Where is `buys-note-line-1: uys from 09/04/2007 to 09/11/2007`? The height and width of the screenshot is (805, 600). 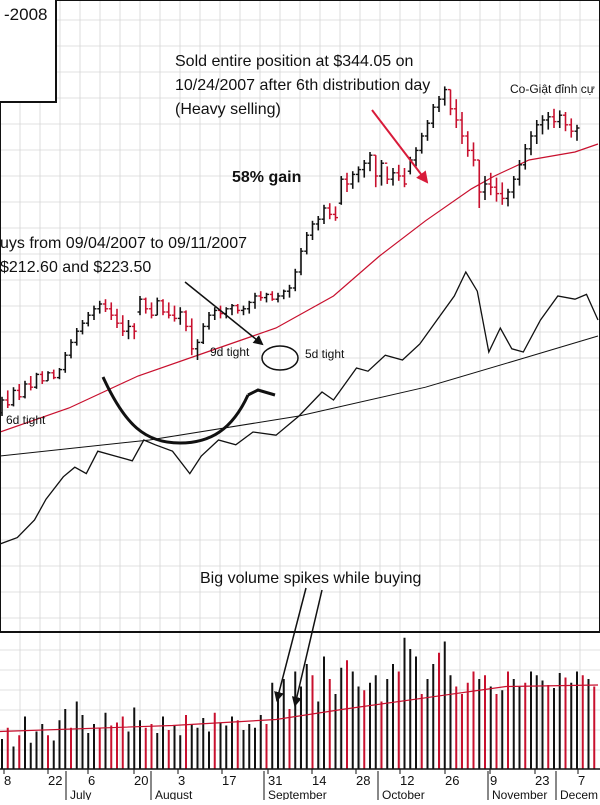
buys-note-line-1: uys from 09/04/2007 to 09/11/2007 is located at coordinates (123, 243).